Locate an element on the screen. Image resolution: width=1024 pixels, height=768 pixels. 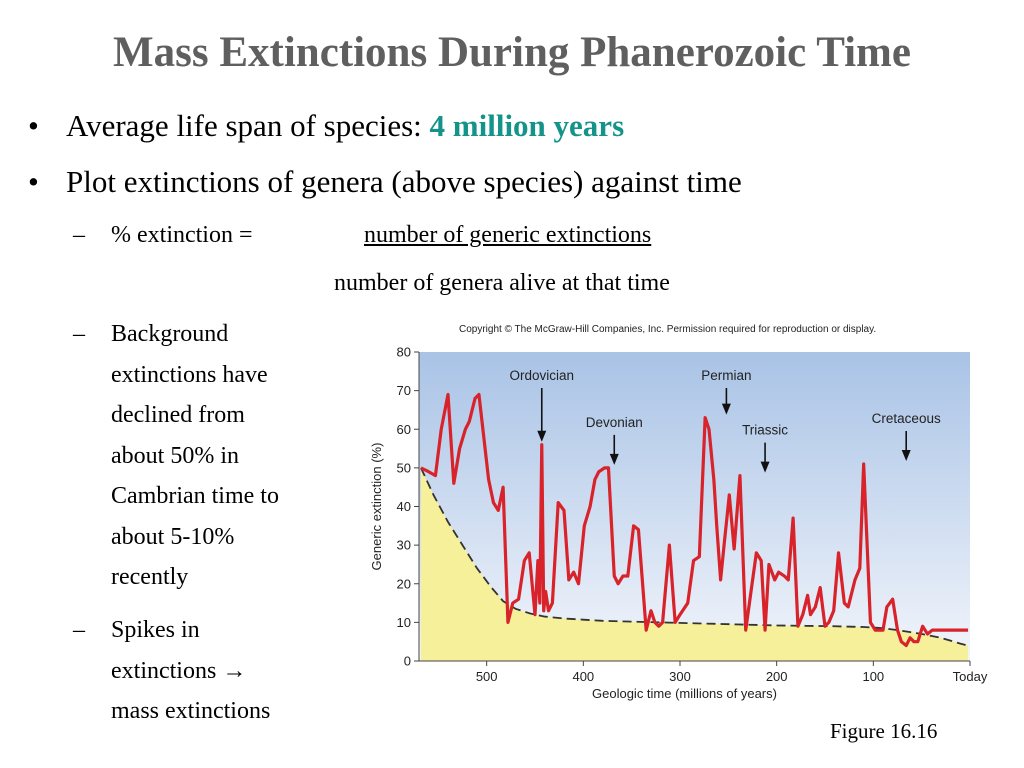
note-line: extinctions → is located at coordinates (179, 670).